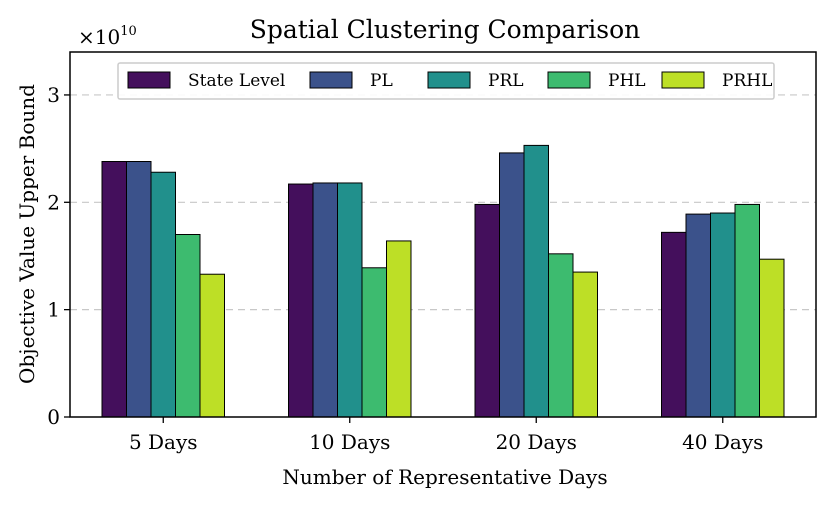 The width and height of the screenshot is (831, 507). I want to click on legend-label: State Level, so click(236, 81).